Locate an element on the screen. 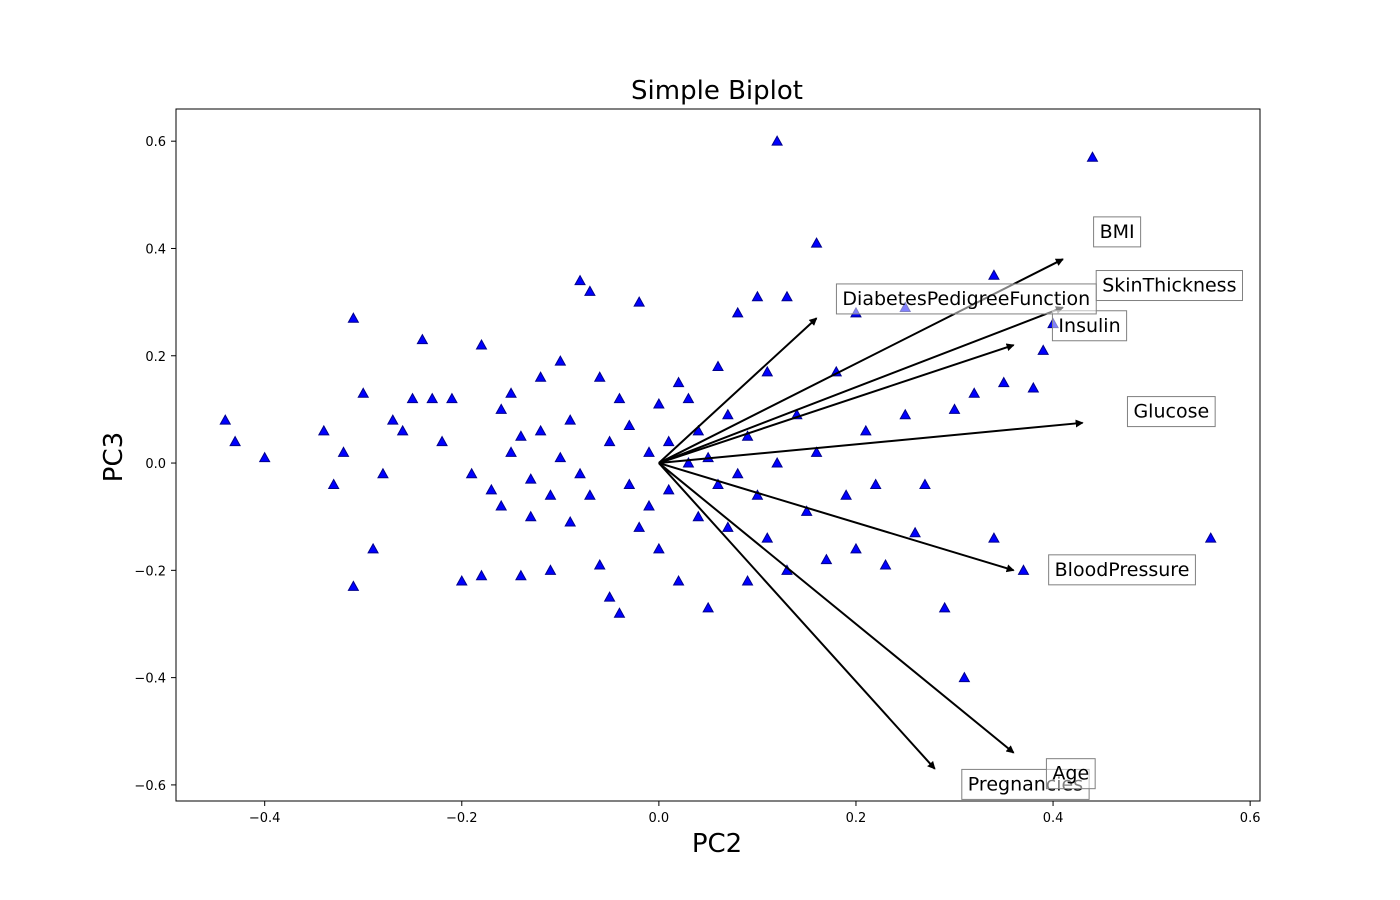 The height and width of the screenshot is (900, 1400). loading-label-text: Age is located at coordinates (1070, 774).